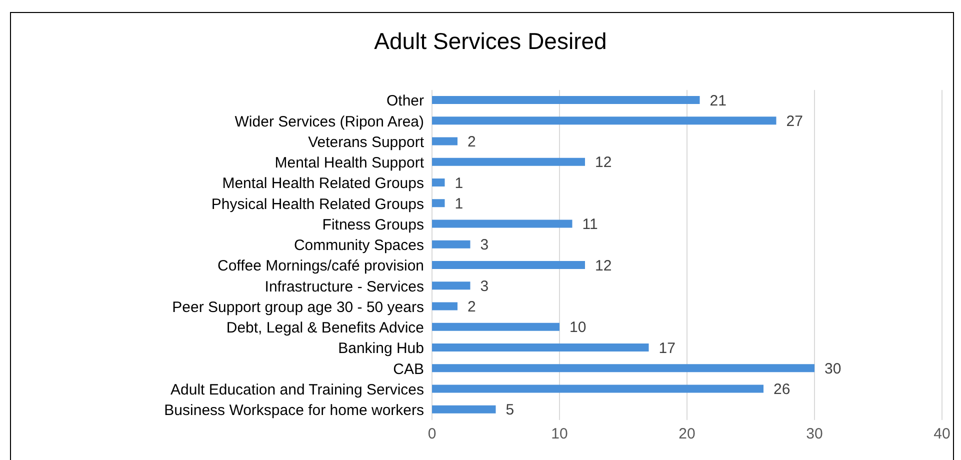 The height and width of the screenshot is (460, 961). Describe the element at coordinates (942, 434) in the screenshot. I see `x-tick-label: 40` at that location.